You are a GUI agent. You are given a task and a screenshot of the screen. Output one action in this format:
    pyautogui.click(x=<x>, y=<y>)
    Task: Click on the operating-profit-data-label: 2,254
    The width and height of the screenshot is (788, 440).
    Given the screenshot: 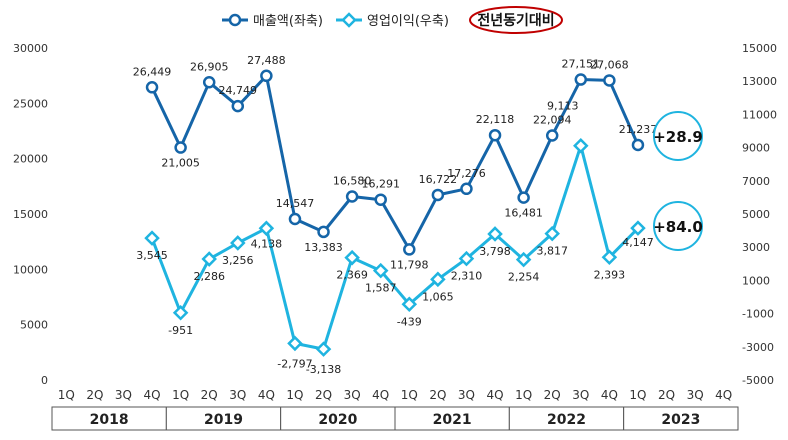 What is the action you would take?
    pyautogui.click(x=524, y=277)
    